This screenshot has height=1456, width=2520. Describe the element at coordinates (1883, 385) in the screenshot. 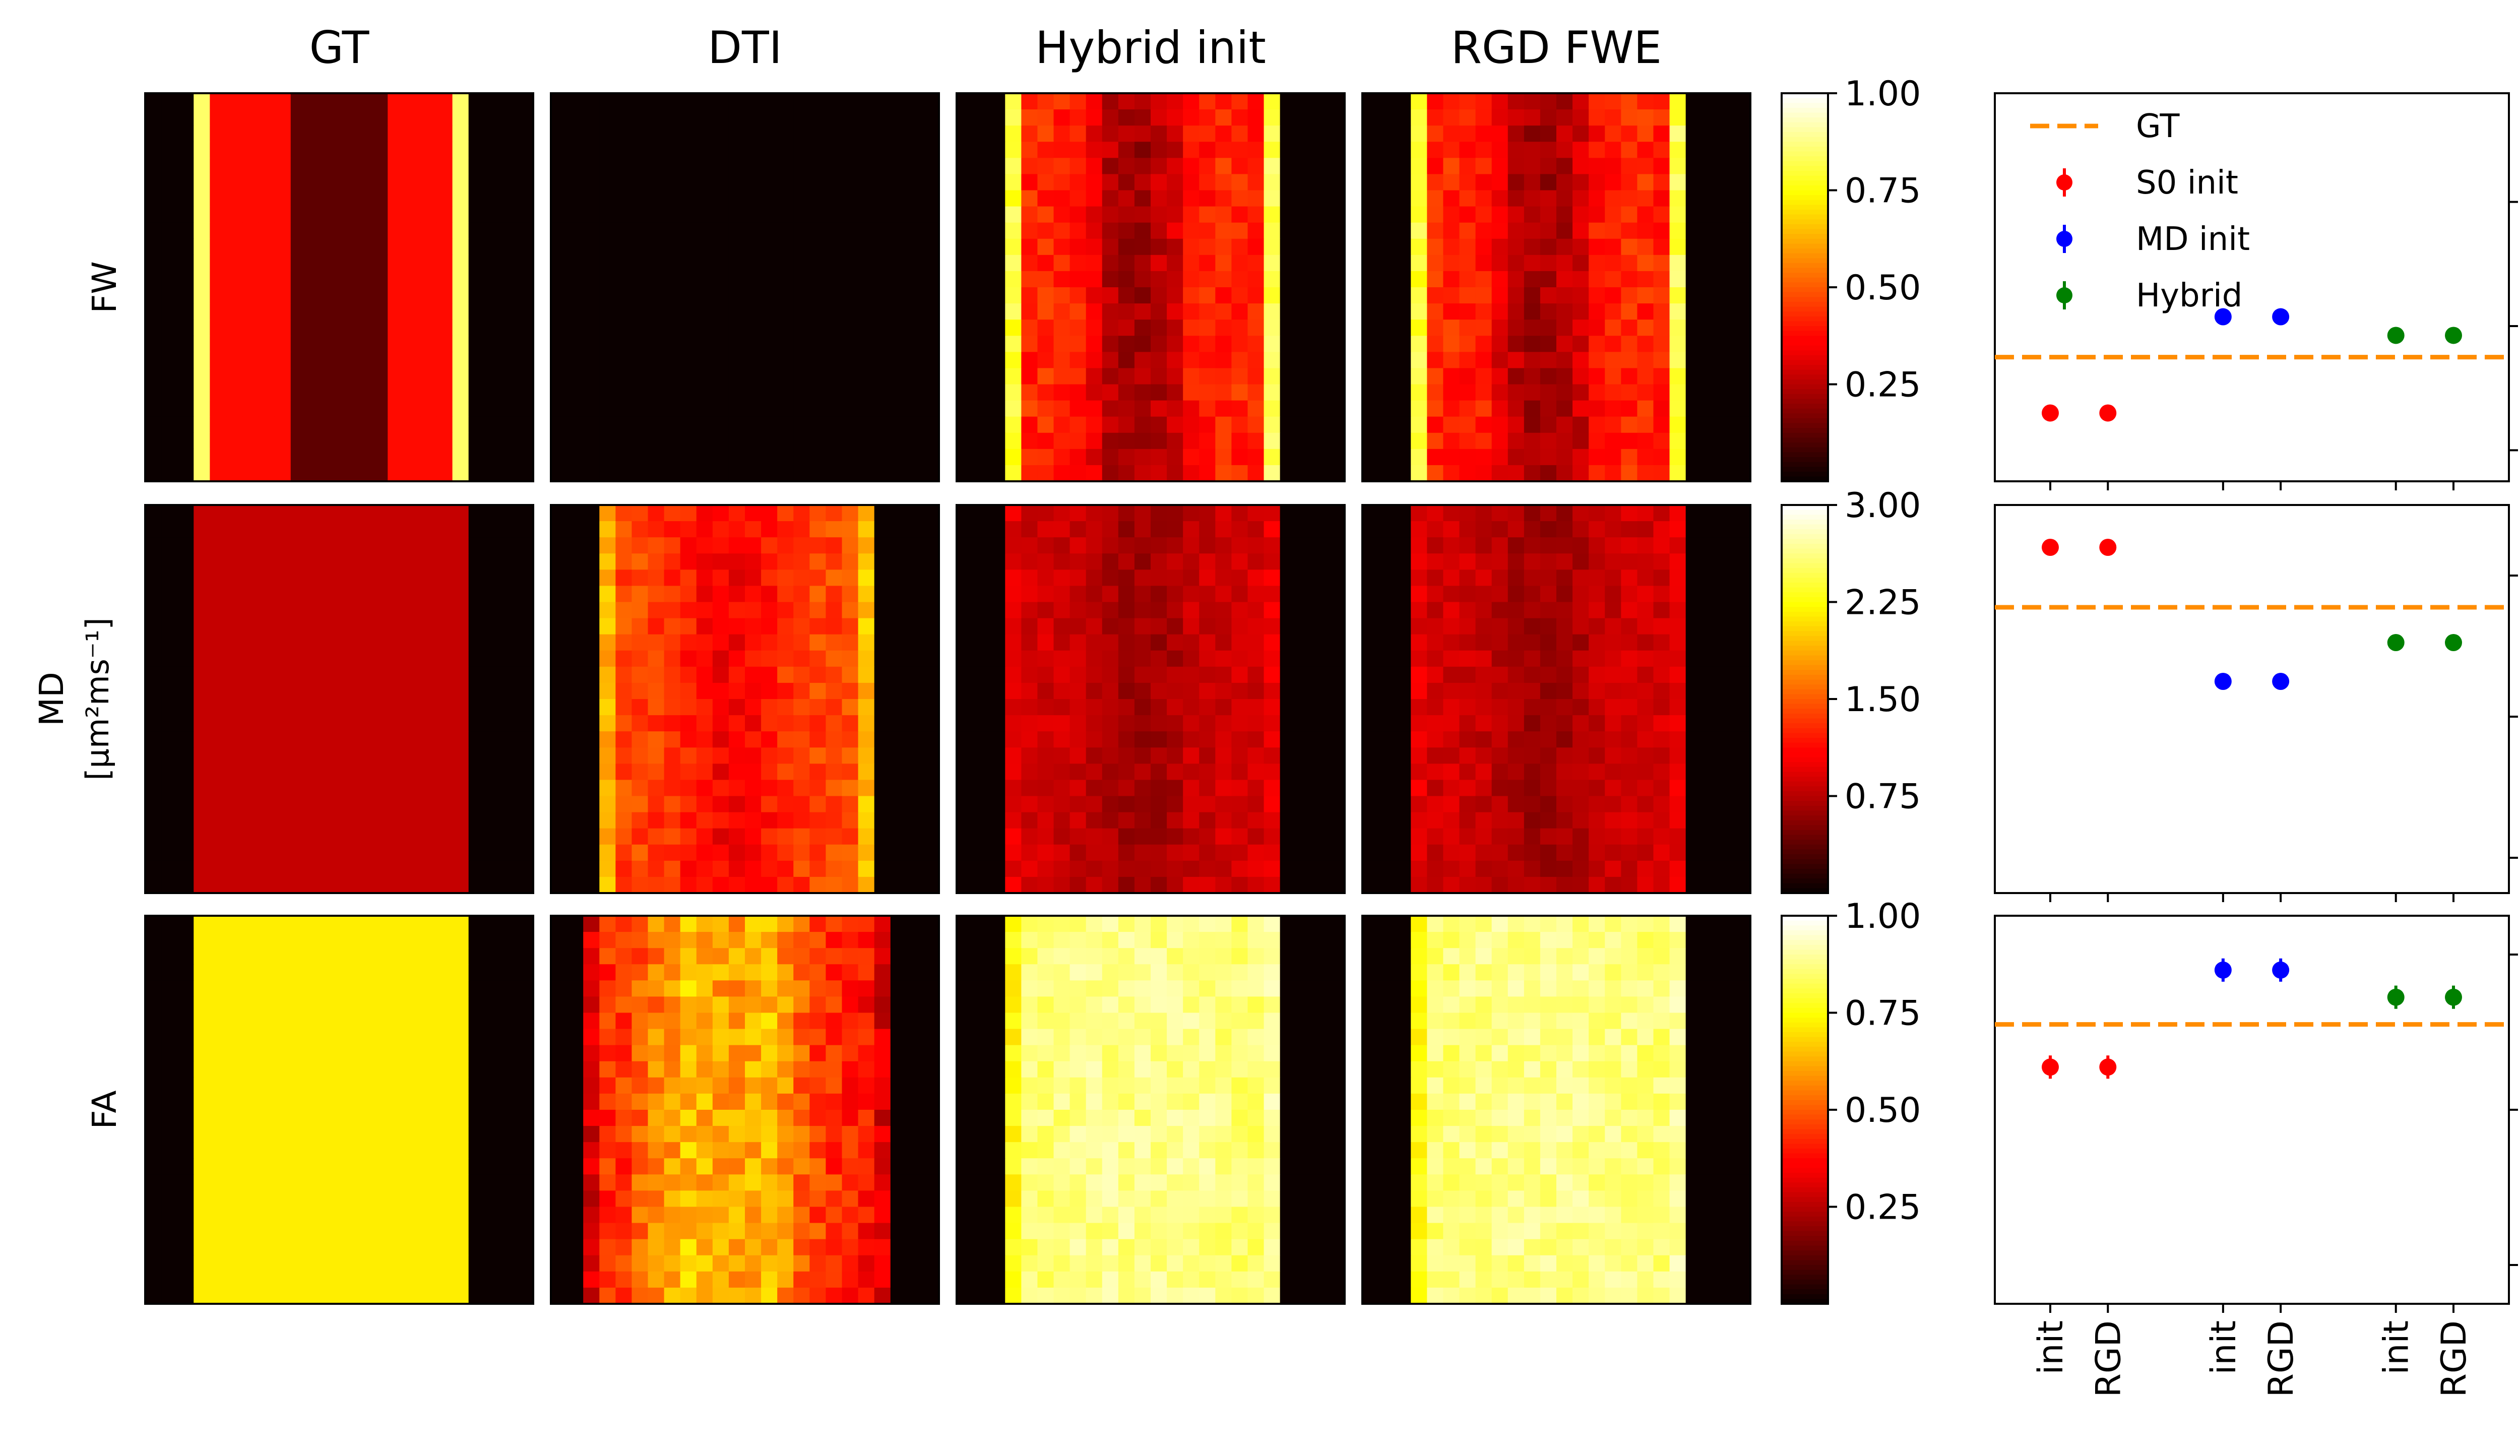

I see `colorbar-tick-label: 0.25` at that location.